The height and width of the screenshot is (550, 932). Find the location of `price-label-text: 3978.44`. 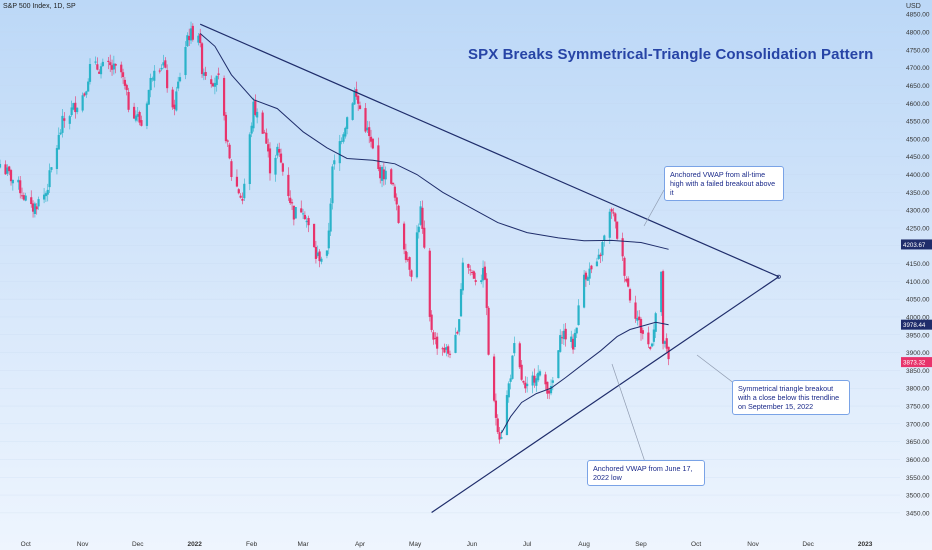

price-label-text: 3978.44 is located at coordinates (914, 325).